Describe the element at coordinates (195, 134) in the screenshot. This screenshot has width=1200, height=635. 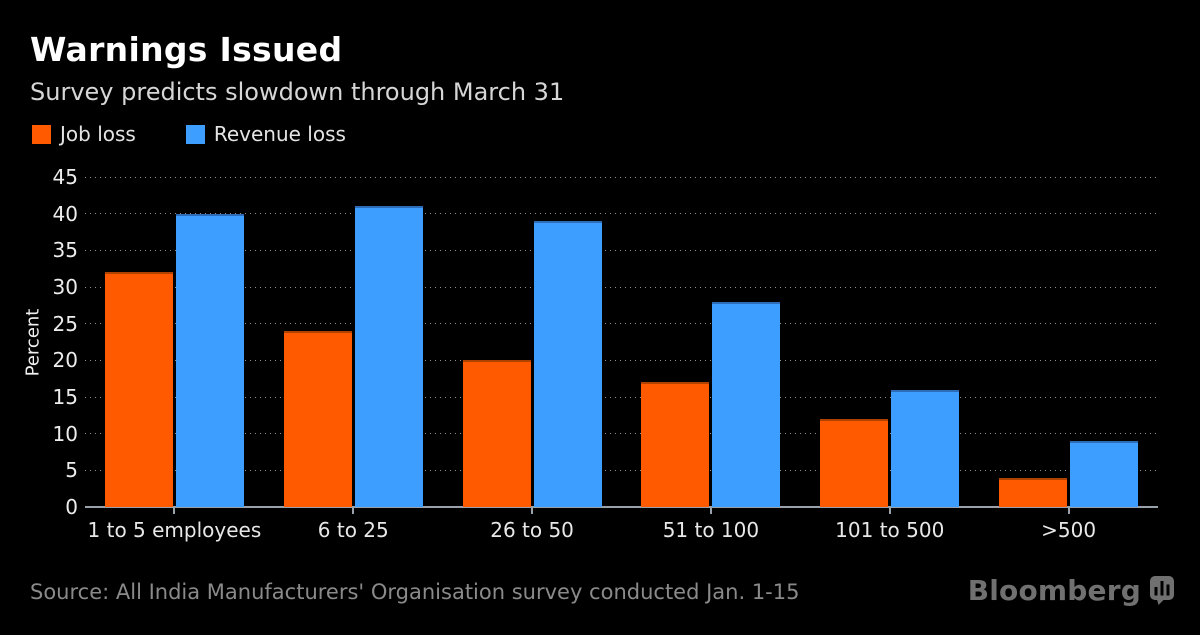
I see `revenue-loss-swatch-icon` at that location.